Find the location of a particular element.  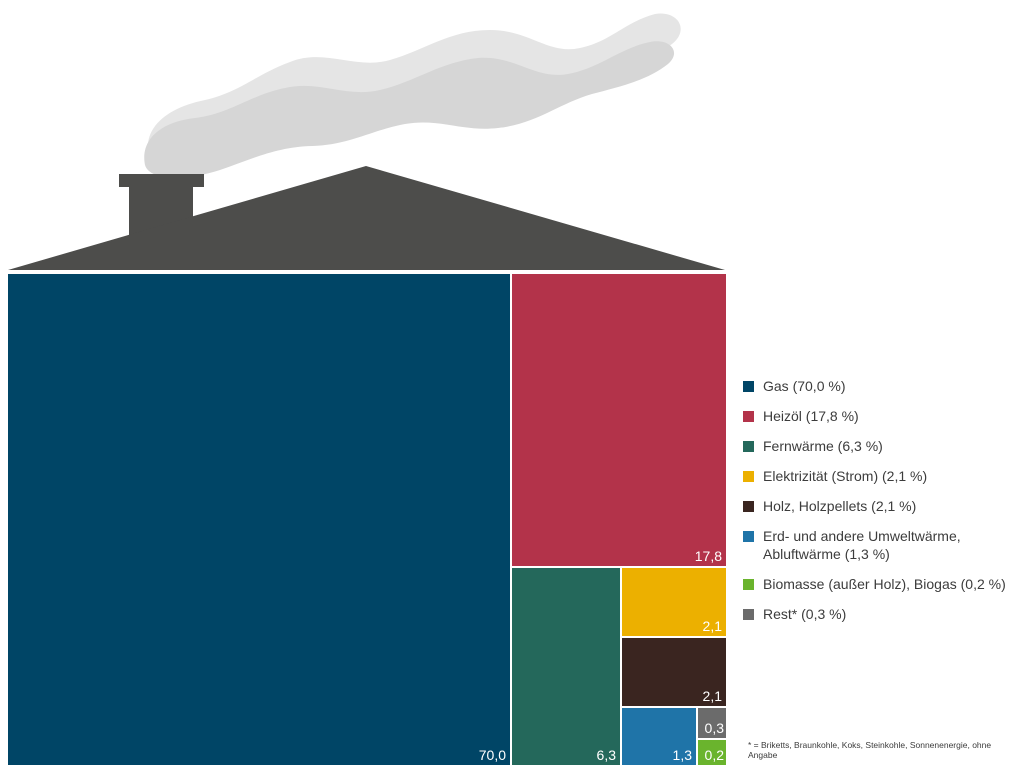

tile-value-label-rest: 0,3 is located at coordinates (715, 728).